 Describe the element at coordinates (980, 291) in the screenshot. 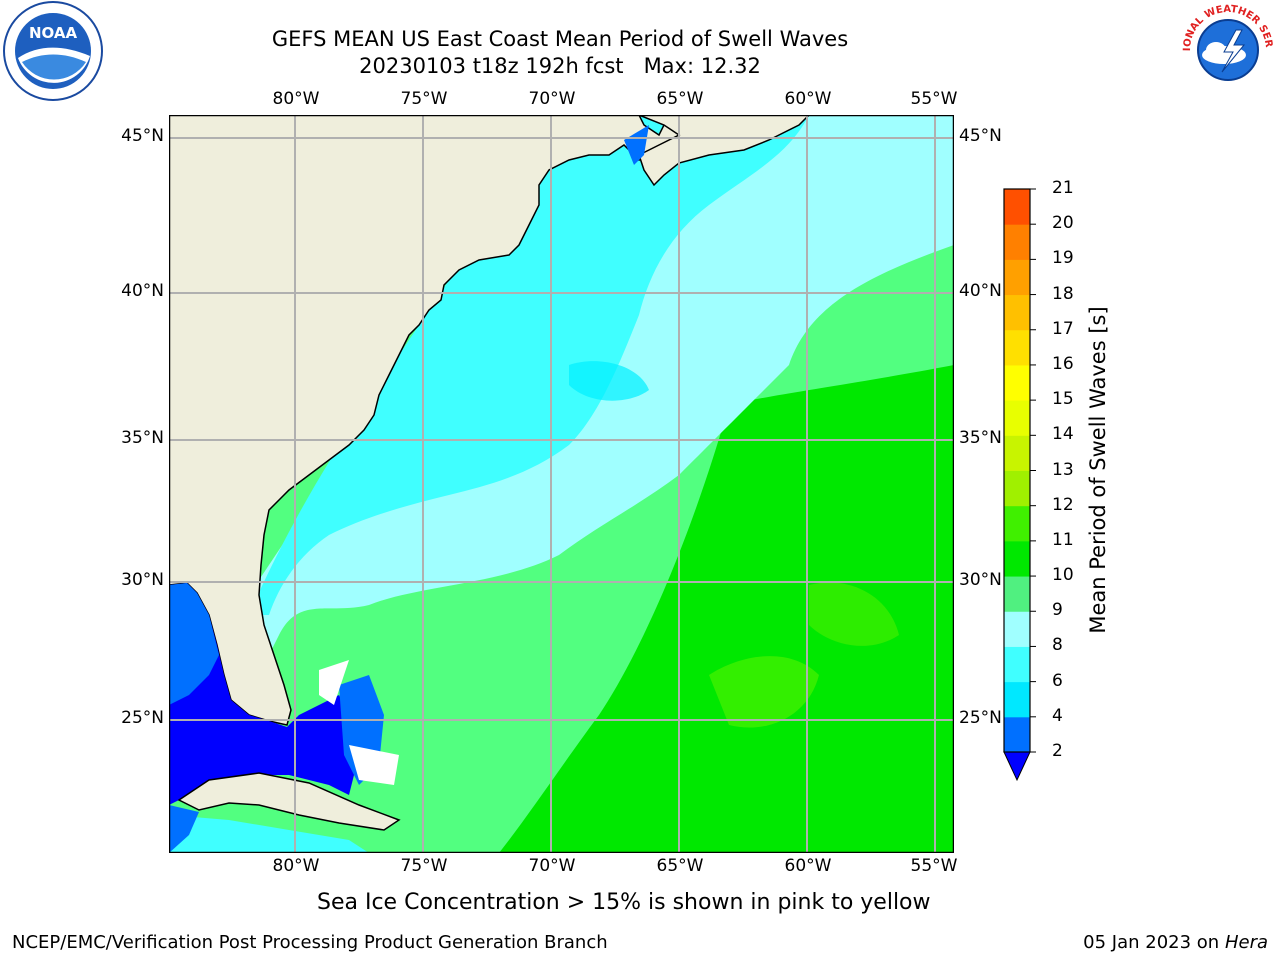

I see `lat-label-right-40n: 40°N` at that location.